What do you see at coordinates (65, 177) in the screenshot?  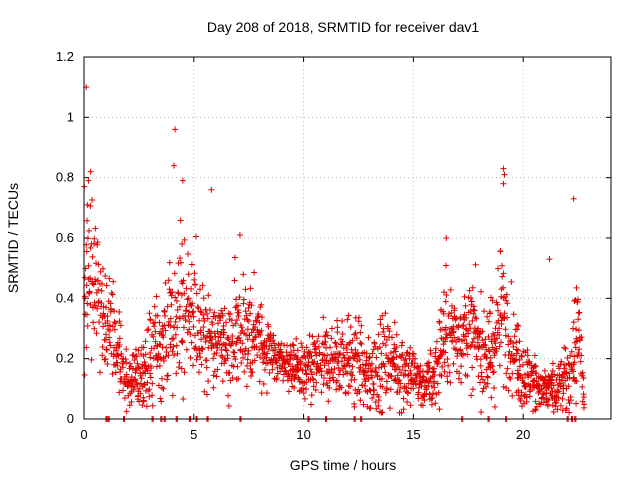 I see `y-tick-label: 0.8` at bounding box center [65, 177].